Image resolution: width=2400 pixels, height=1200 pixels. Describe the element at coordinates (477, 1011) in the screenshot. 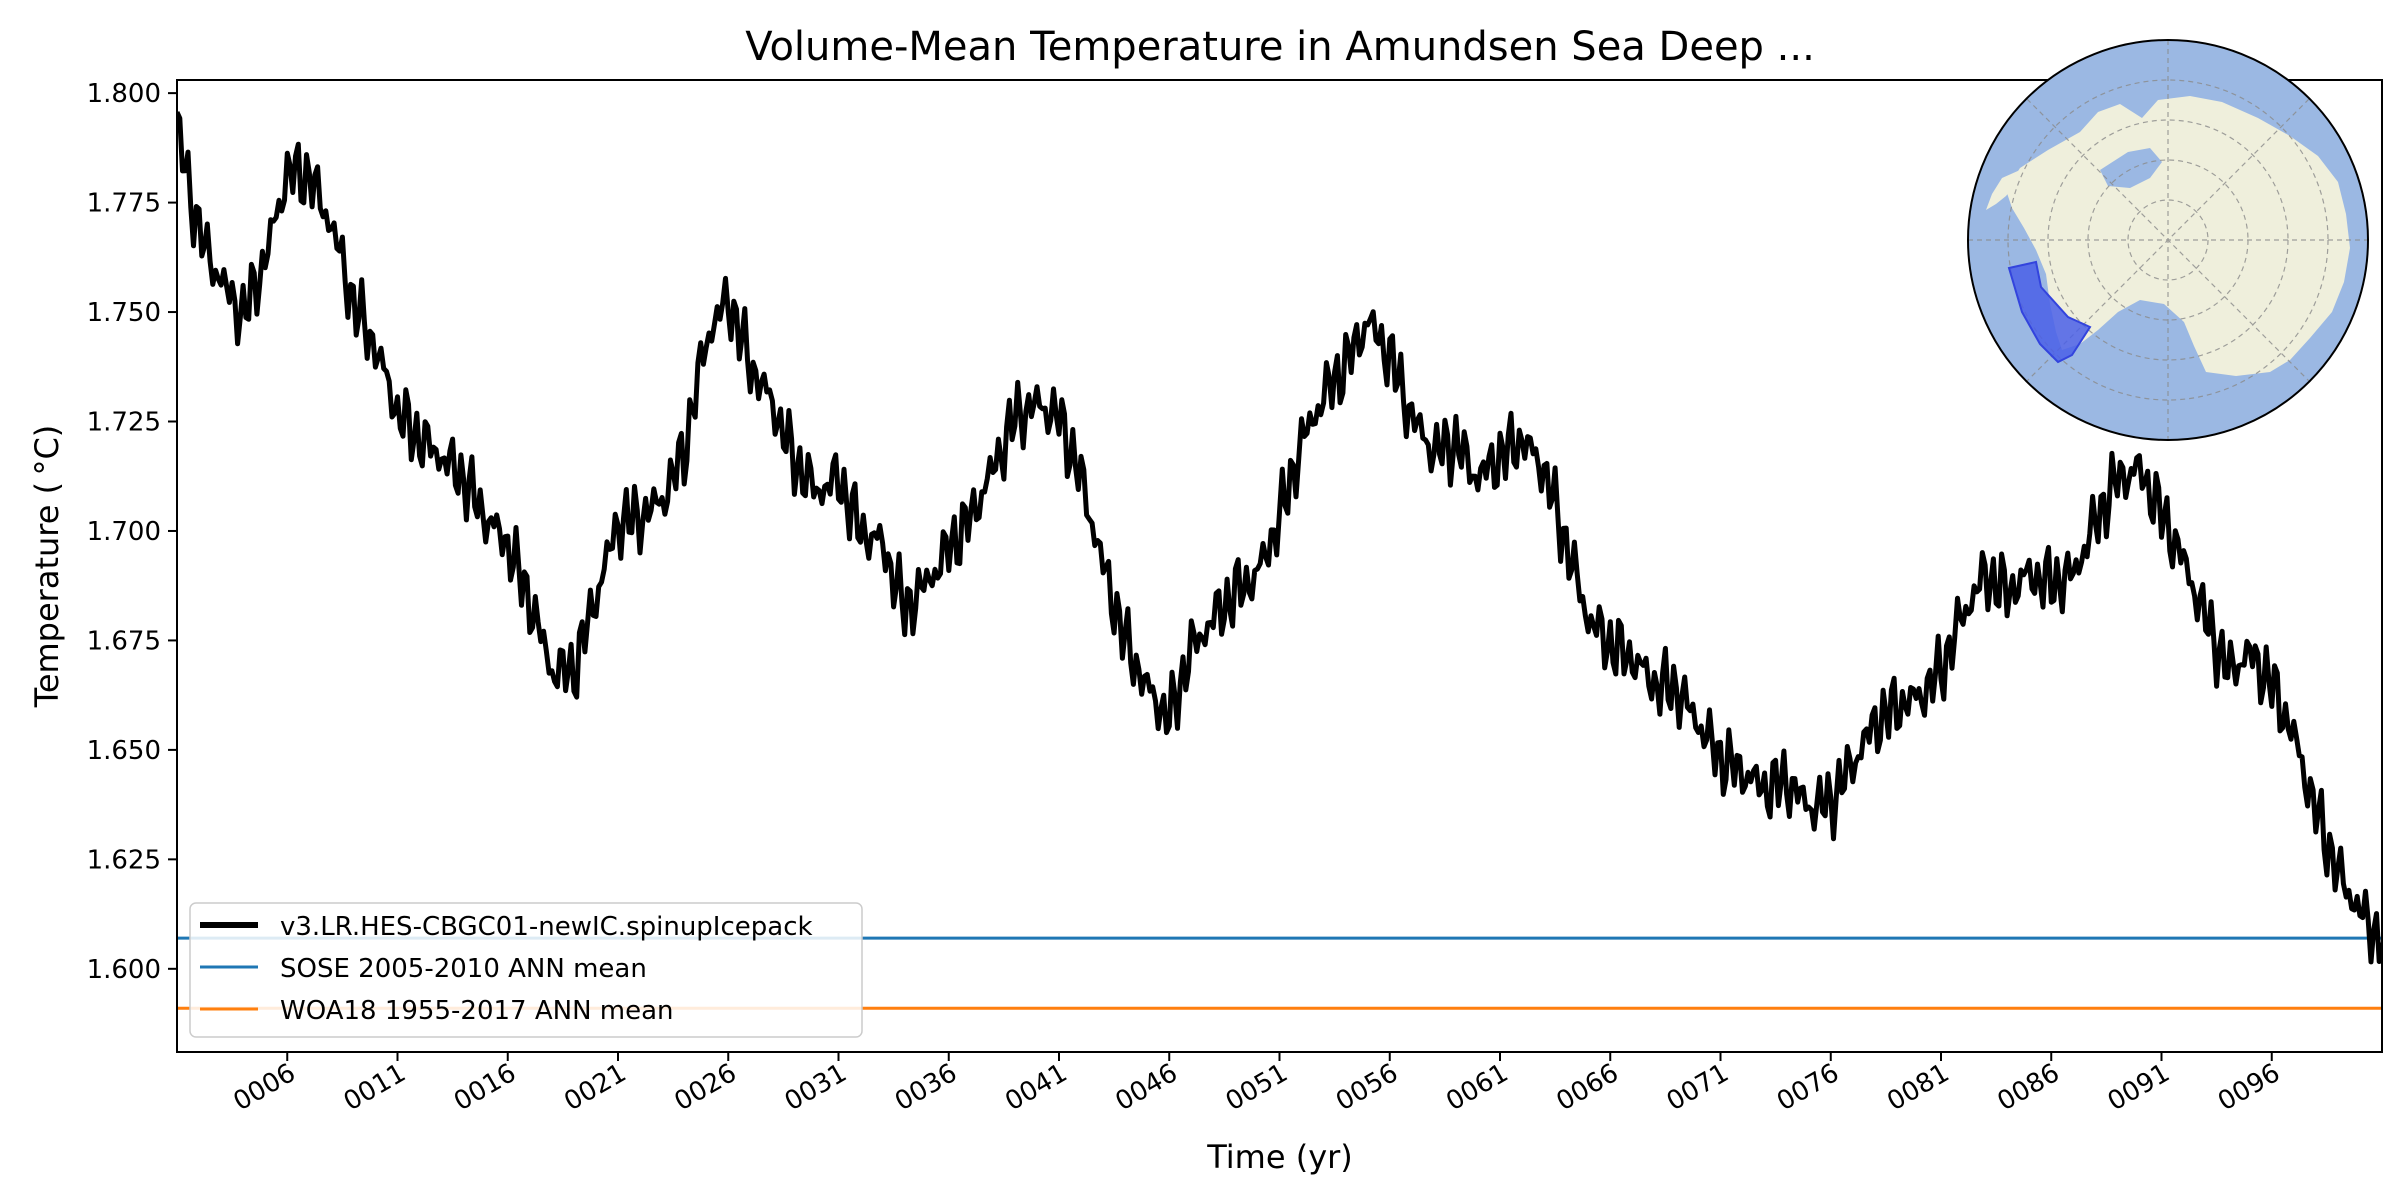

I see `legend-label-woa: WOA18 1955-2017 ANN mean` at that location.